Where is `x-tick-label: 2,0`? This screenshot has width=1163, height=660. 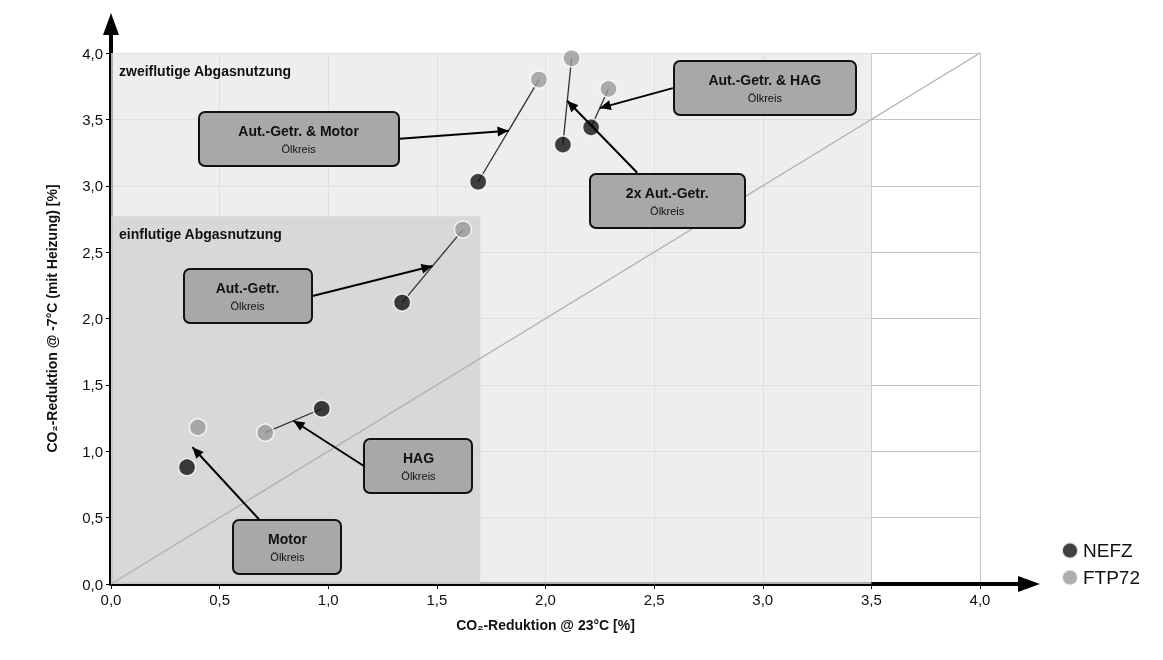 x-tick-label: 2,0 is located at coordinates (545, 599).